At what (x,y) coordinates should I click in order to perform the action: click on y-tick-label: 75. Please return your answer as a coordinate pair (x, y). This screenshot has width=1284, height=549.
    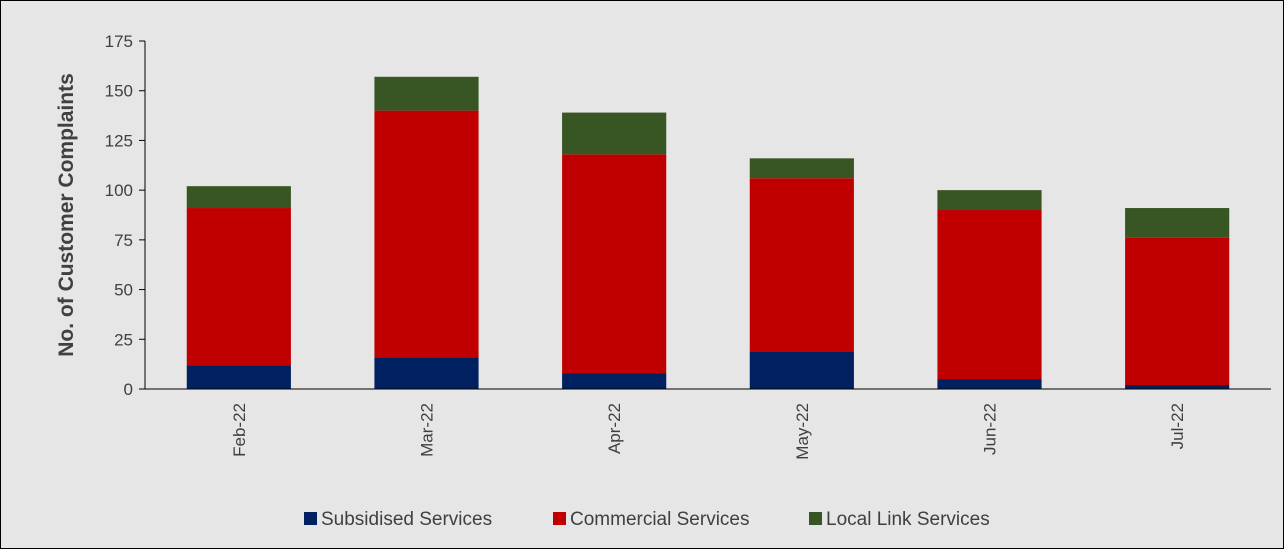
    Looking at the image, I should click on (123, 240).